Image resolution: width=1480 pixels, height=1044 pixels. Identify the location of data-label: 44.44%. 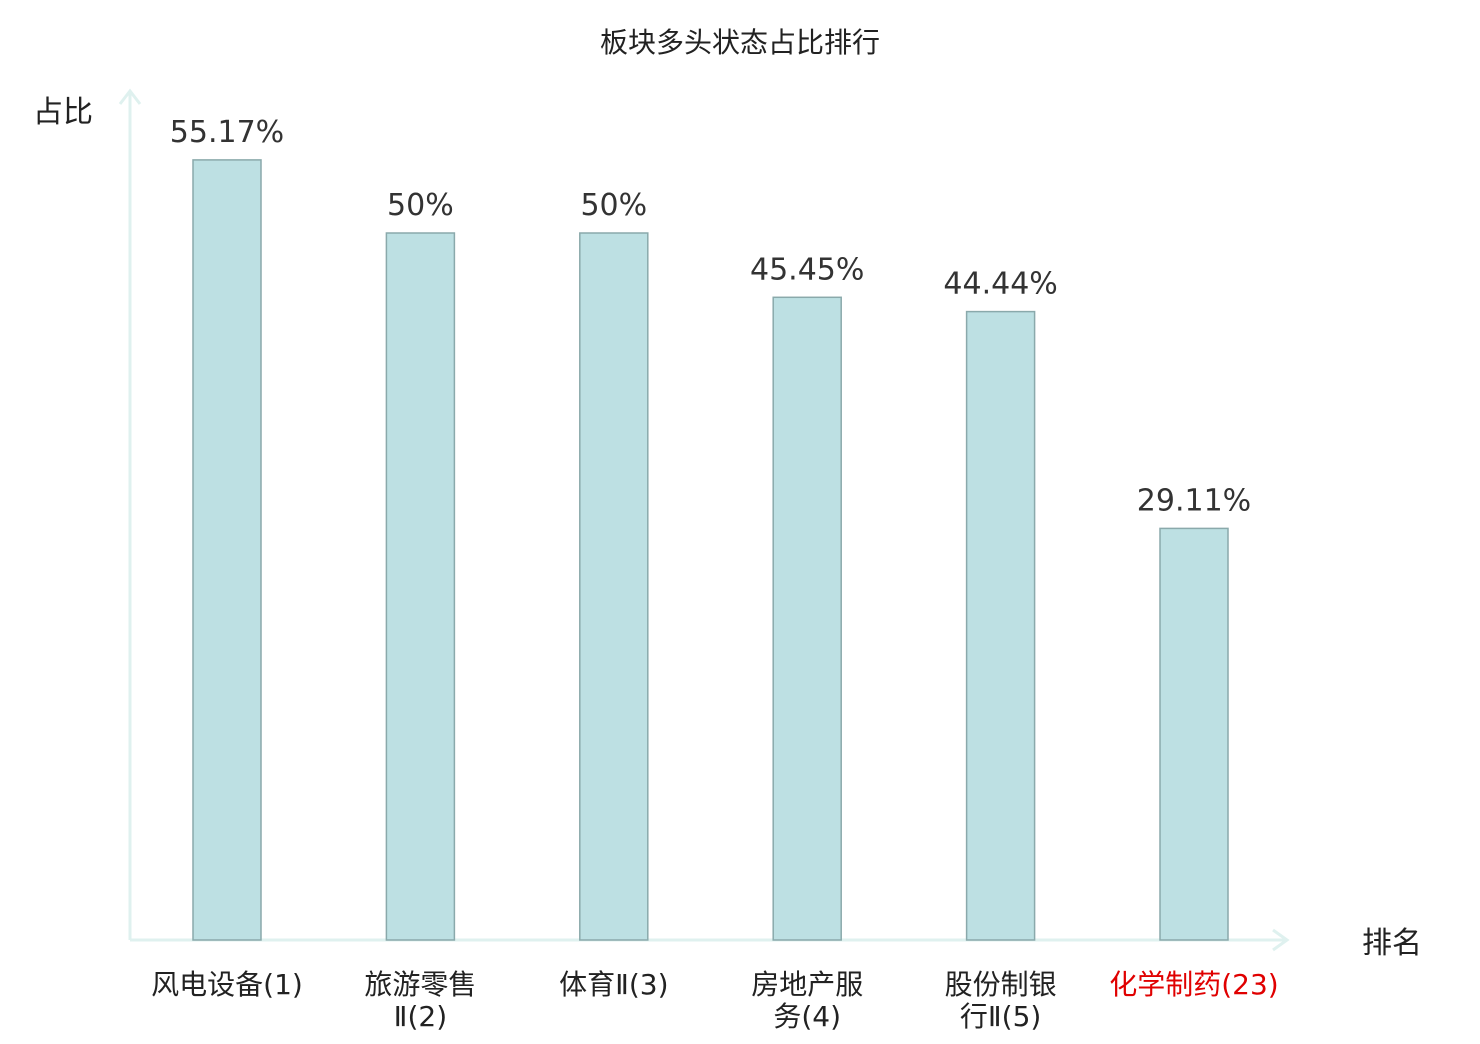
(1000, 284).